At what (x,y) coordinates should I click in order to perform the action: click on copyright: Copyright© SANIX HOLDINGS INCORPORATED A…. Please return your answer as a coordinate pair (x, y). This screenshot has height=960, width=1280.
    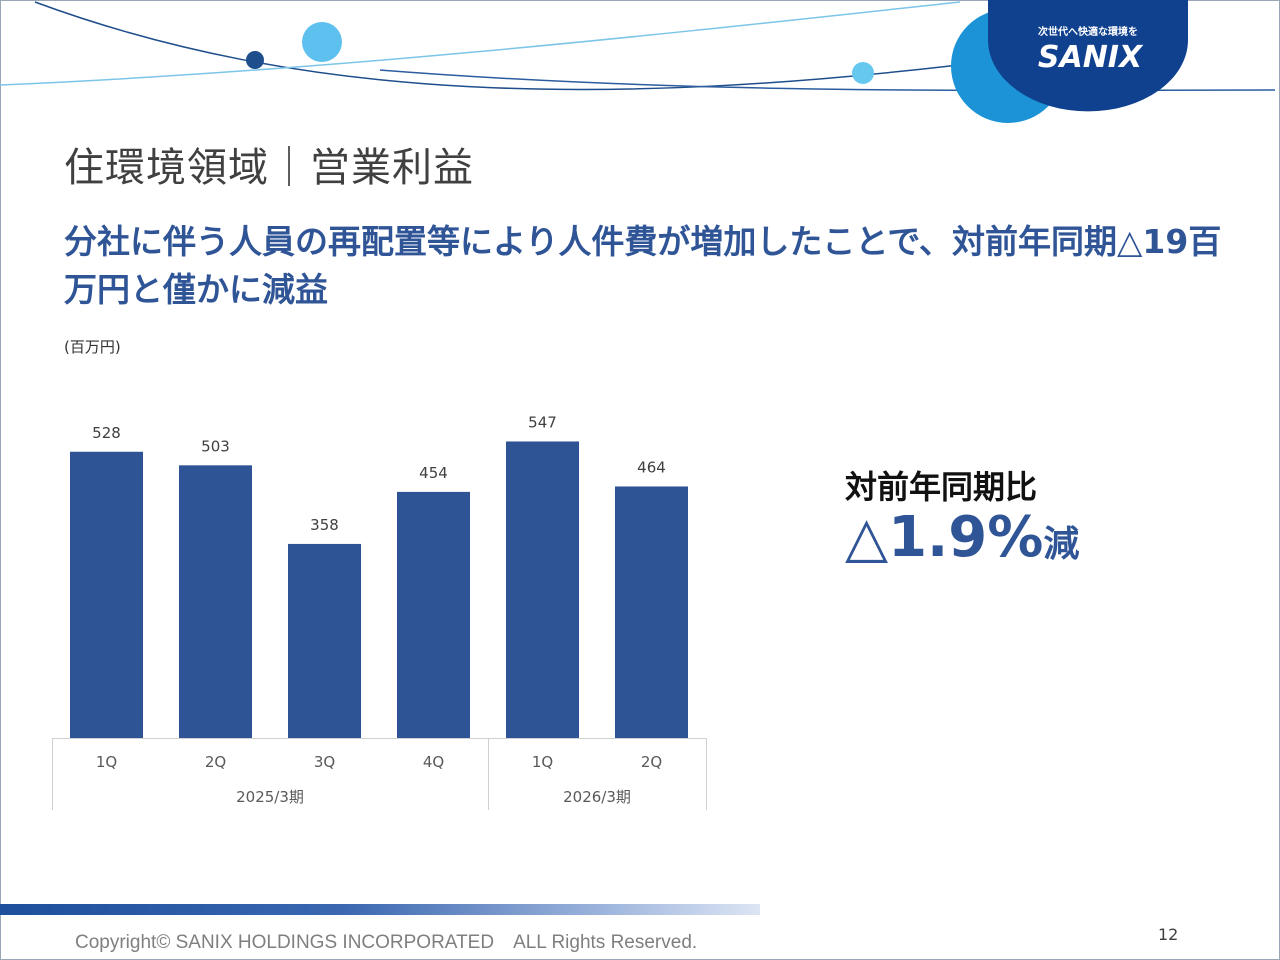
    Looking at the image, I should click on (386, 942).